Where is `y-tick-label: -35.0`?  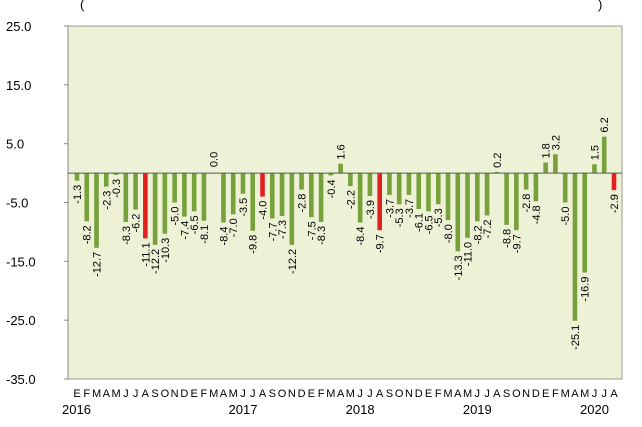
y-tick-label: -35.0 is located at coordinates (21, 379).